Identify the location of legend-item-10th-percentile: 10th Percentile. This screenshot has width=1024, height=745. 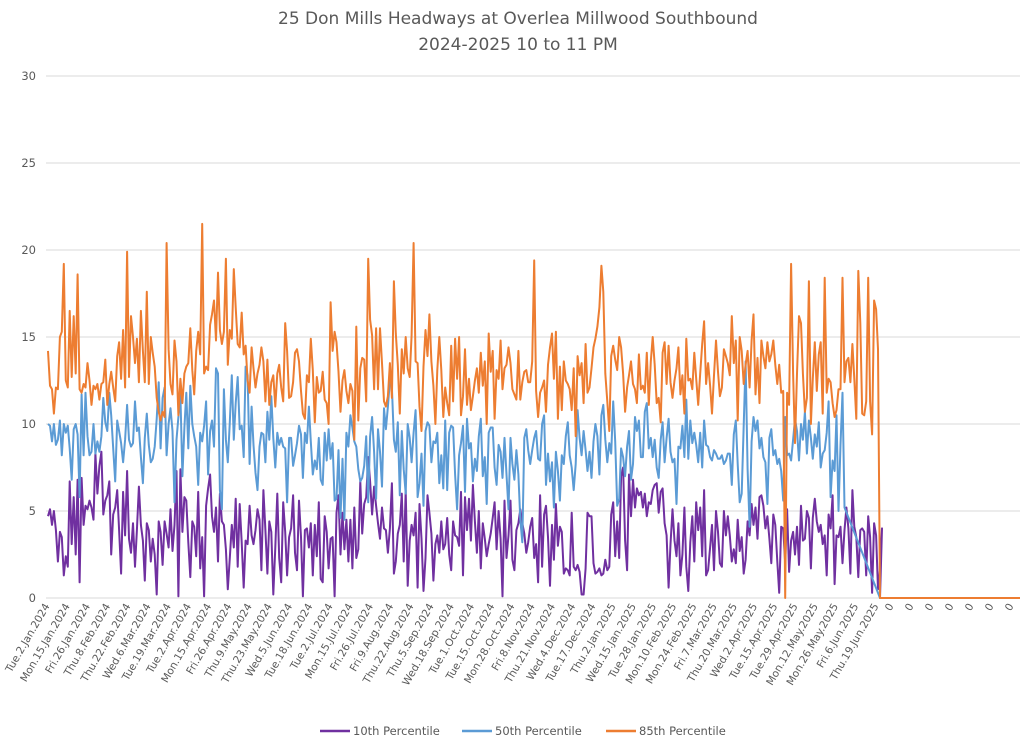
(380, 731).